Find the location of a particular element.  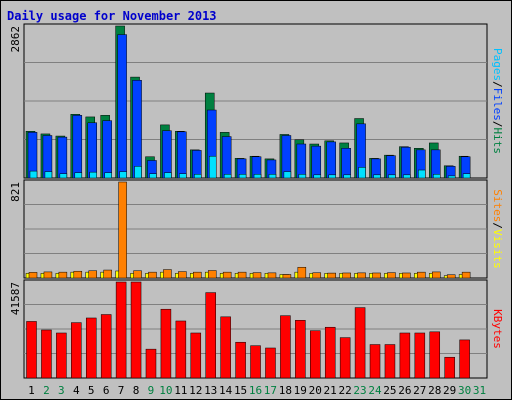

y-max-label-visits: 821 is located at coordinates (15, 192).